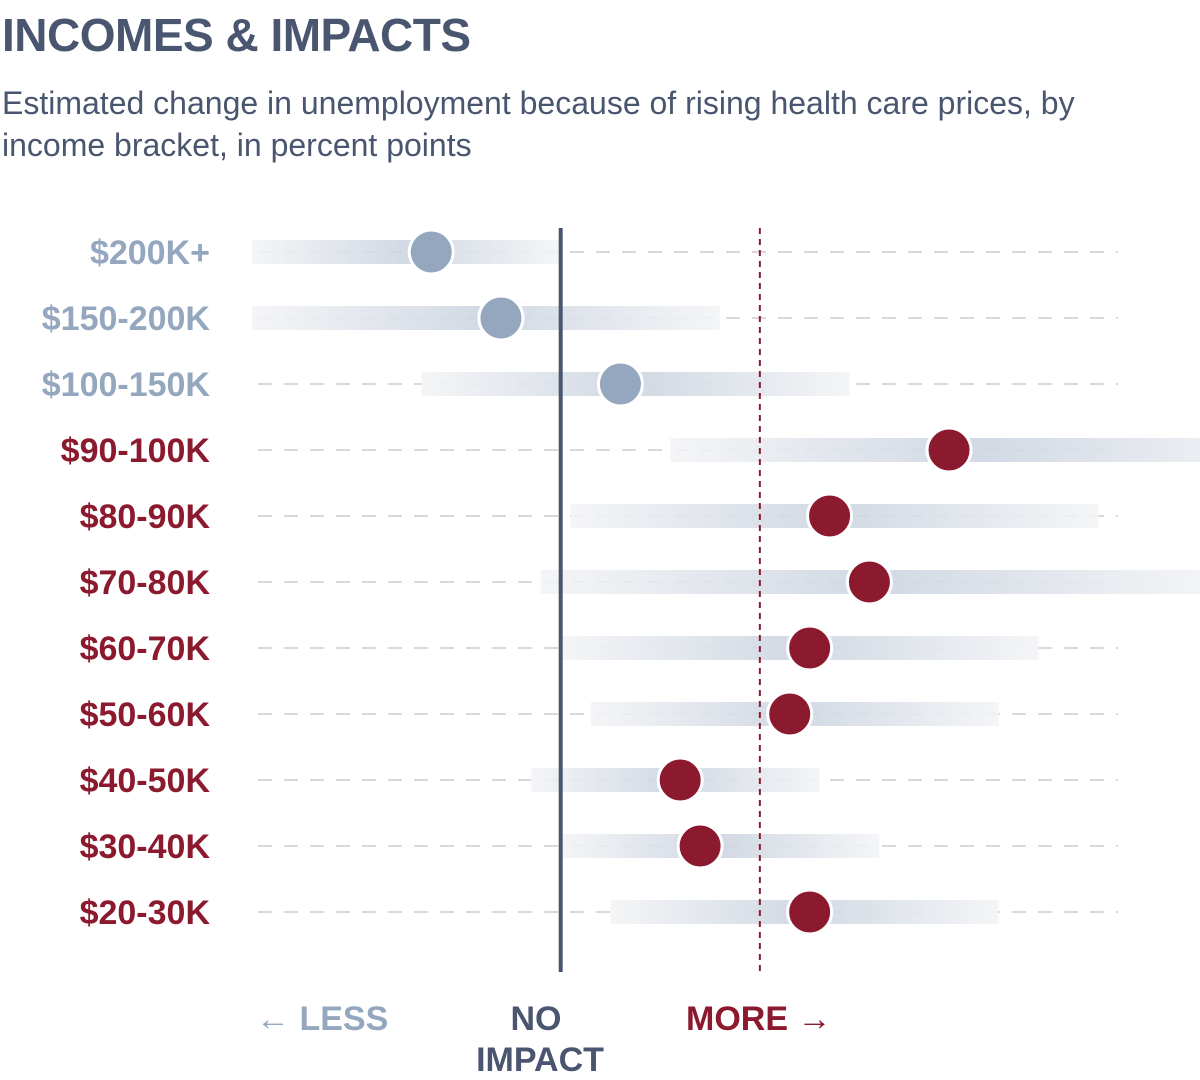  I want to click on income-bracket-label: $60-70K, so click(145, 649).